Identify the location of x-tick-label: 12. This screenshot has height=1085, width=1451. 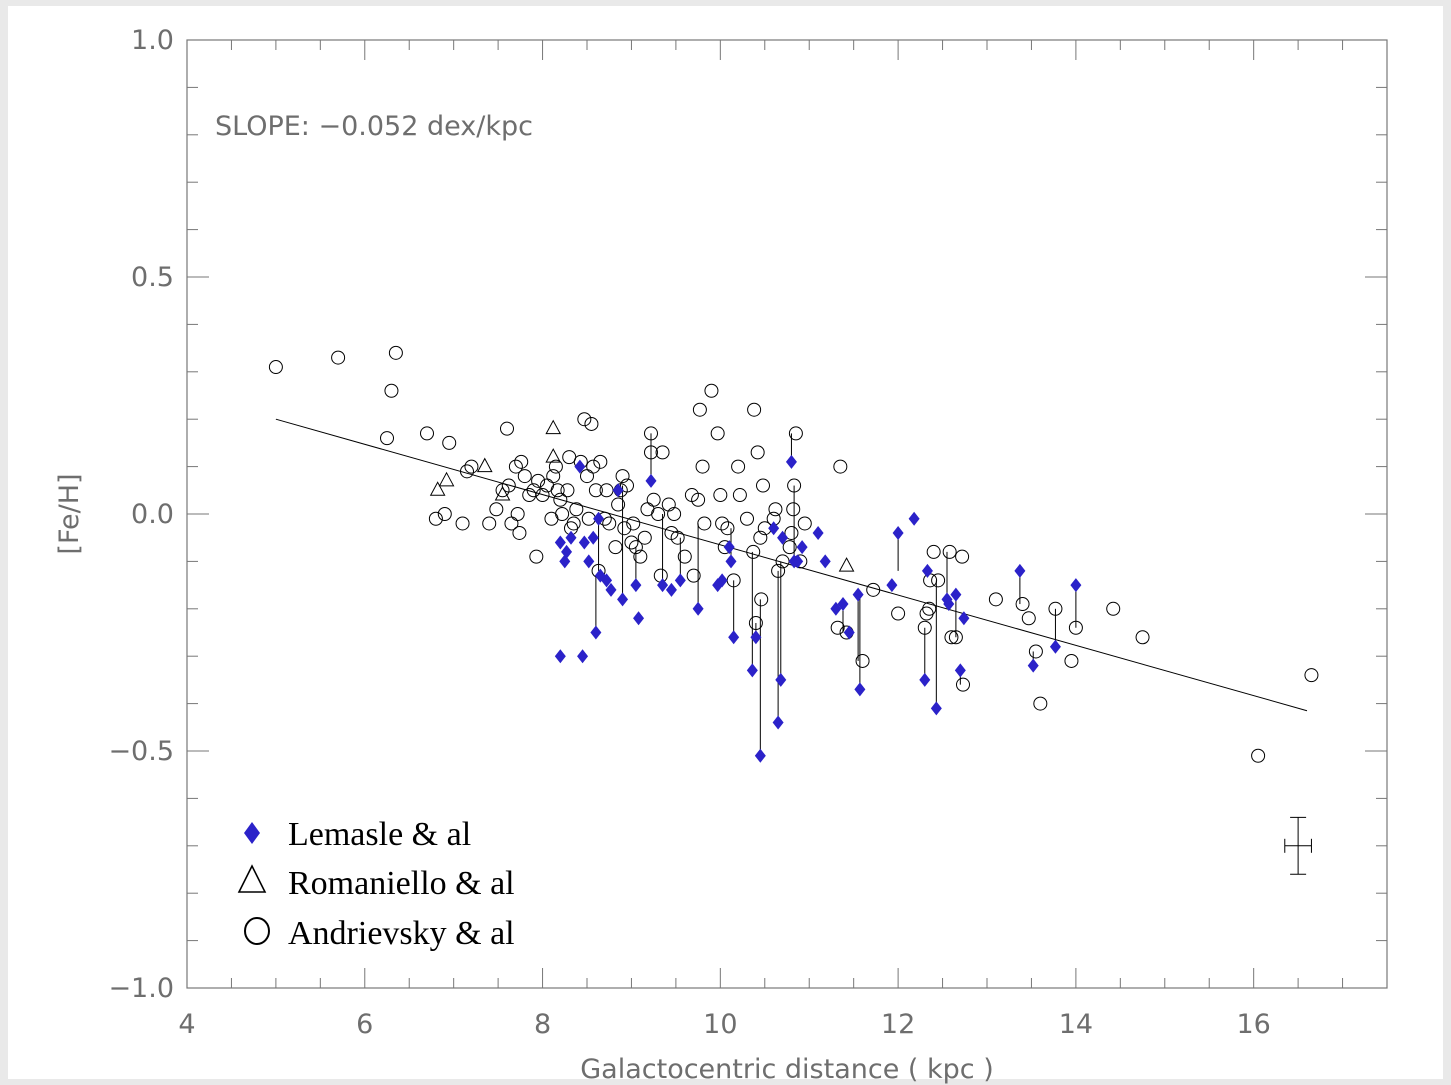
(898, 1024).